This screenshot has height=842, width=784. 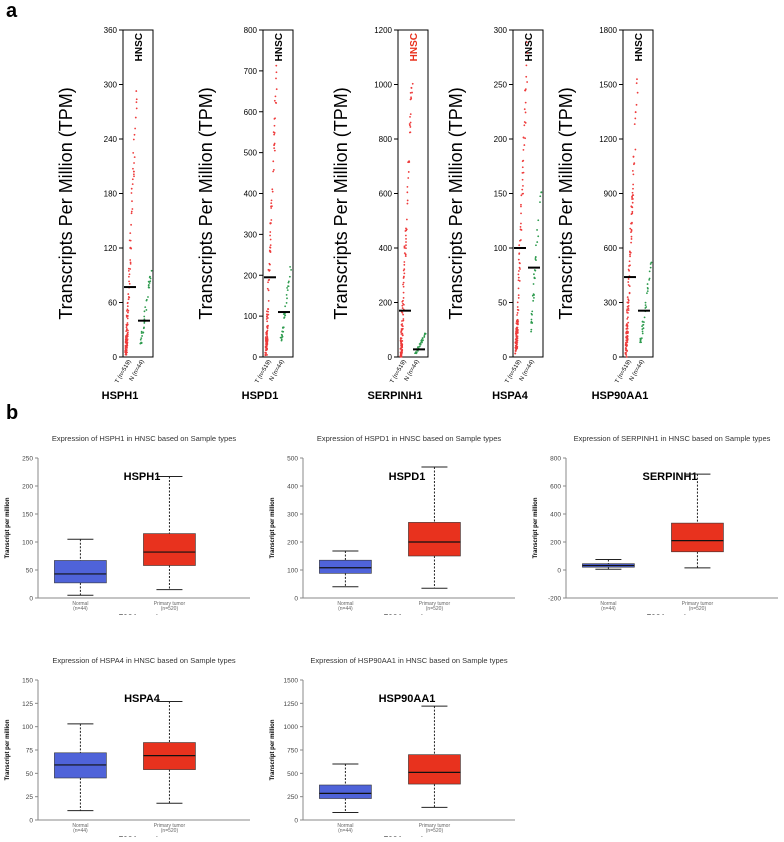 What do you see at coordinates (169, 549) in the screenshot?
I see `box-primary-tumor` at bounding box center [169, 549].